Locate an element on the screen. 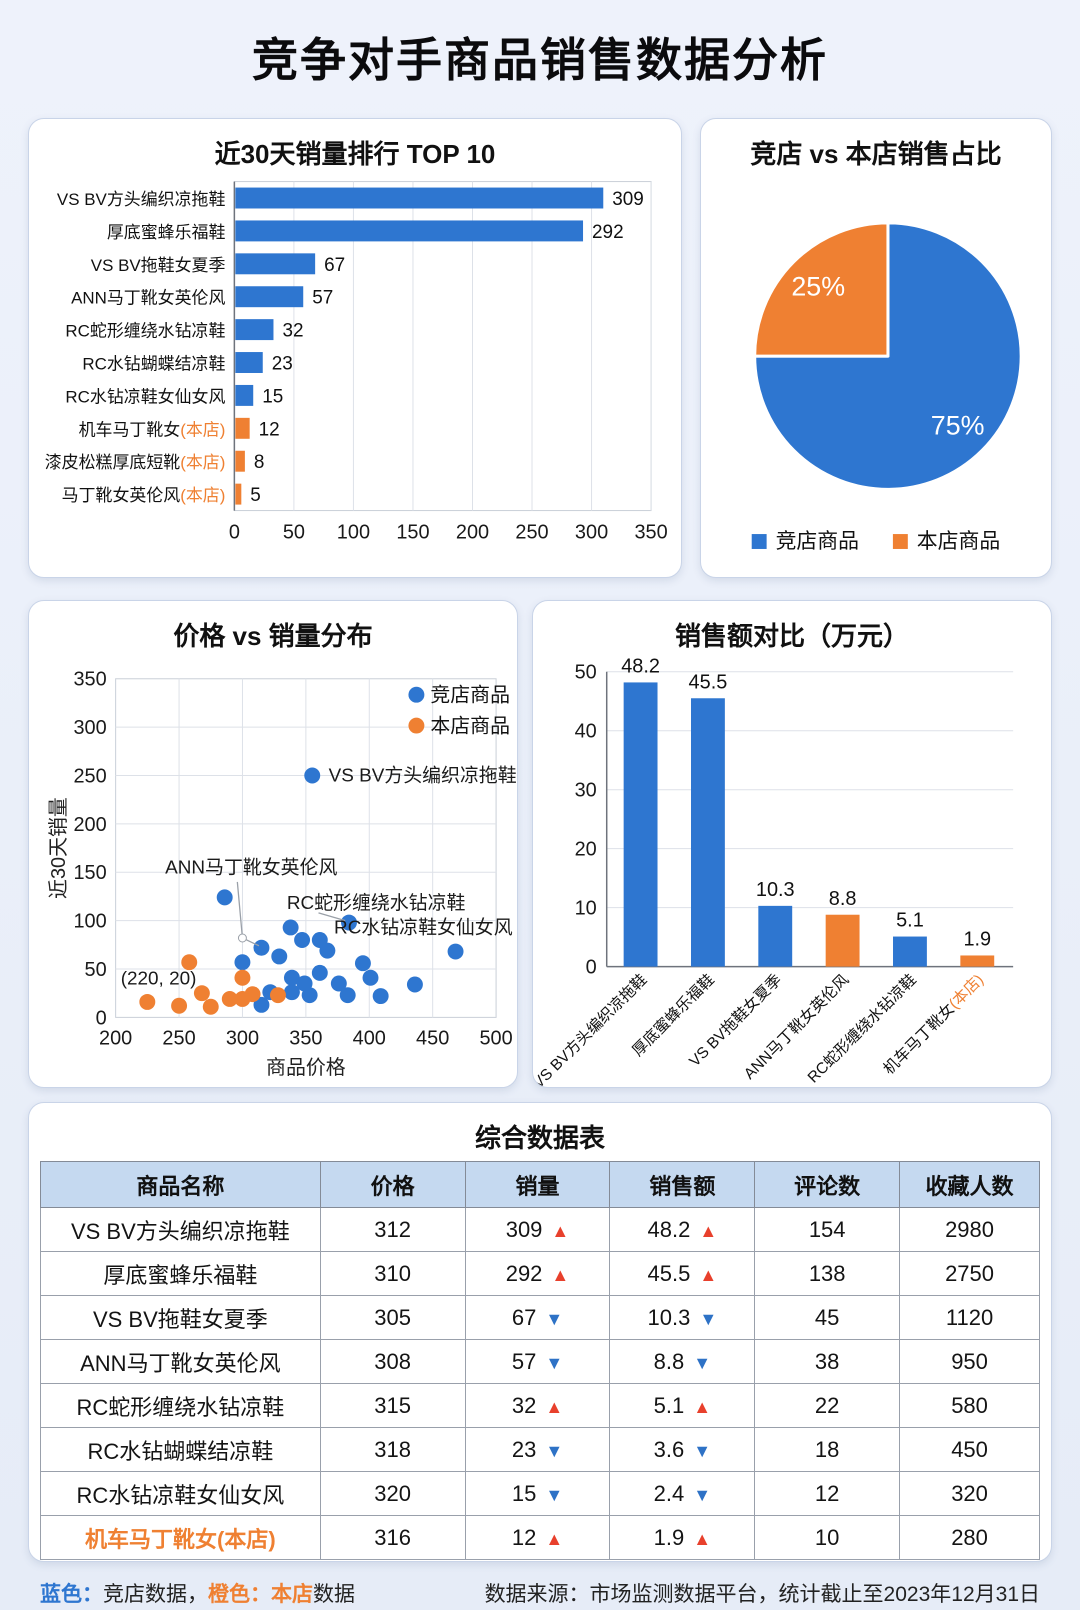 The image size is (1080, 1610). bar-value-label: 1.9 is located at coordinates (977, 940).